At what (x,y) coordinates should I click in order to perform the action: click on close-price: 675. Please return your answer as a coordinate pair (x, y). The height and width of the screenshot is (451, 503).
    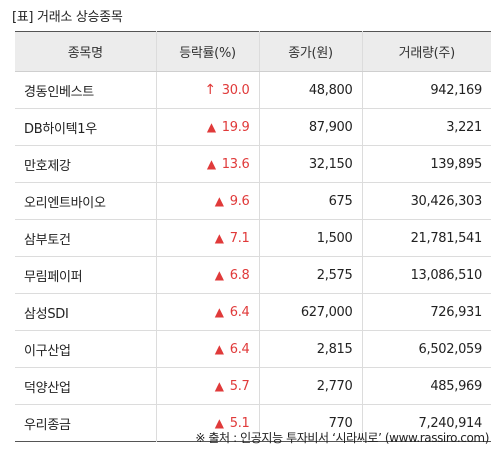
    Looking at the image, I should click on (310, 201).